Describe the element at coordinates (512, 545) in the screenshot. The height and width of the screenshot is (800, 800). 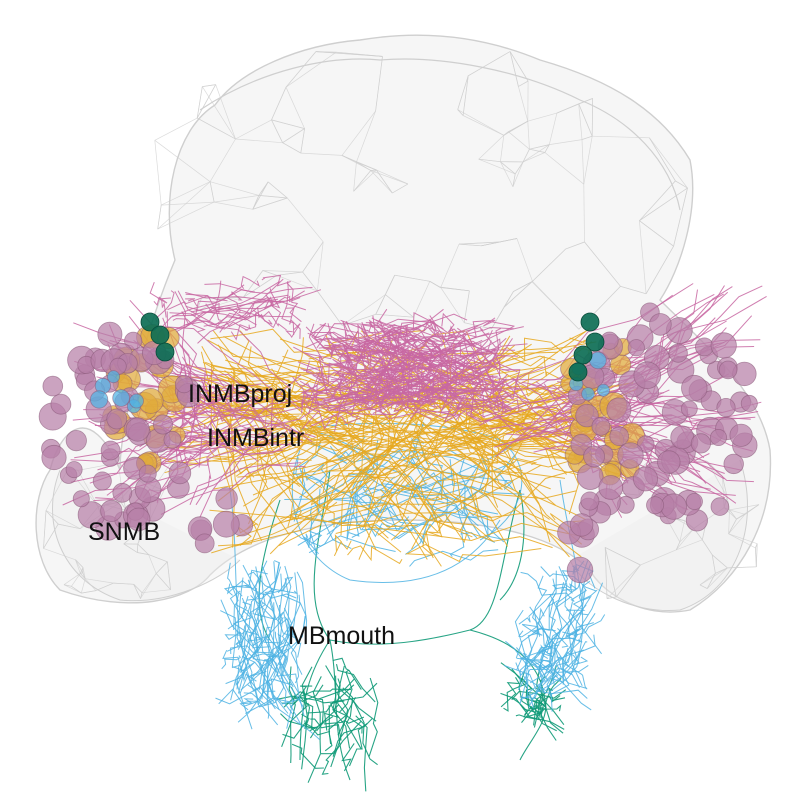
I see `mbmouth-branch` at that location.